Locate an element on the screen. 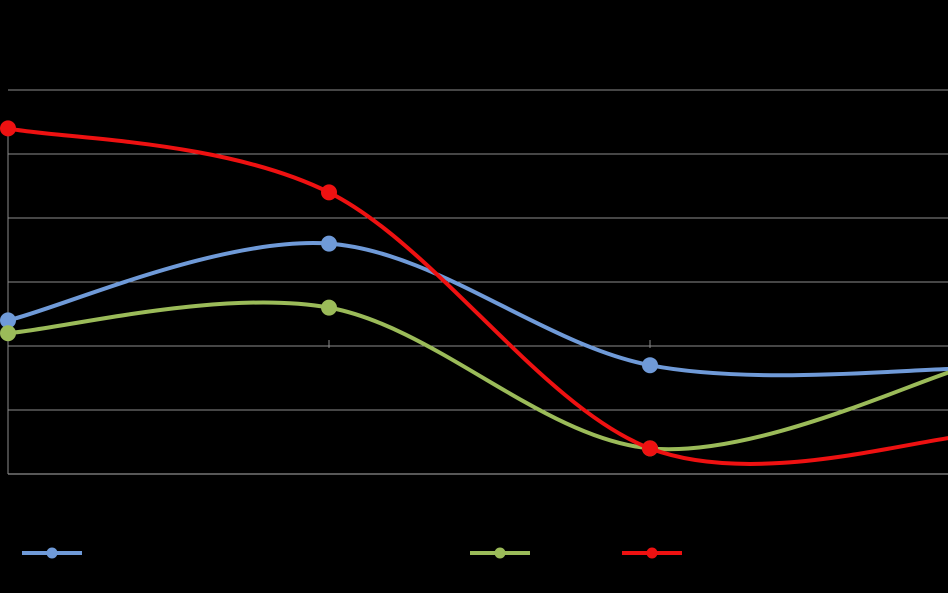 This screenshot has width=948, height=593. legend is located at coordinates (352, 553).